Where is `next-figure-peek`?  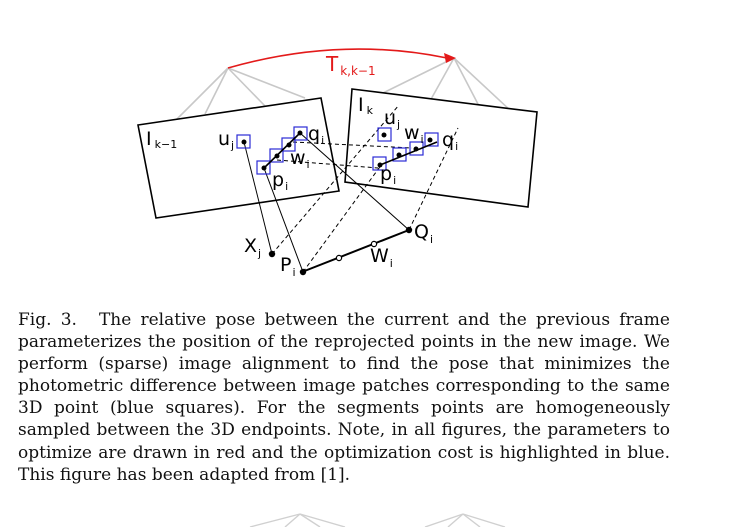
next-figure-peek is located at coordinates (377, 520).